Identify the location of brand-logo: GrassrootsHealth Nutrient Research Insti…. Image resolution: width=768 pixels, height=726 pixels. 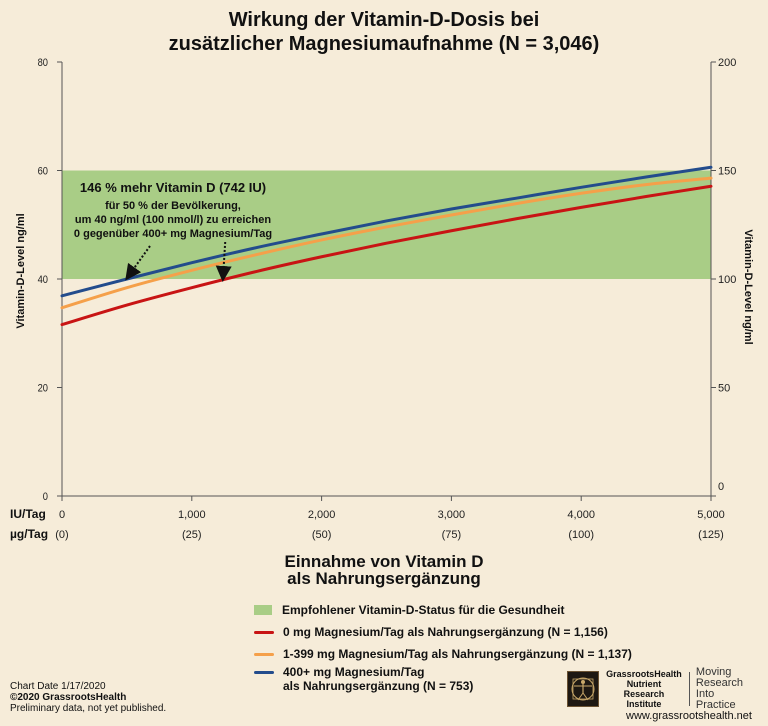
(662, 689).